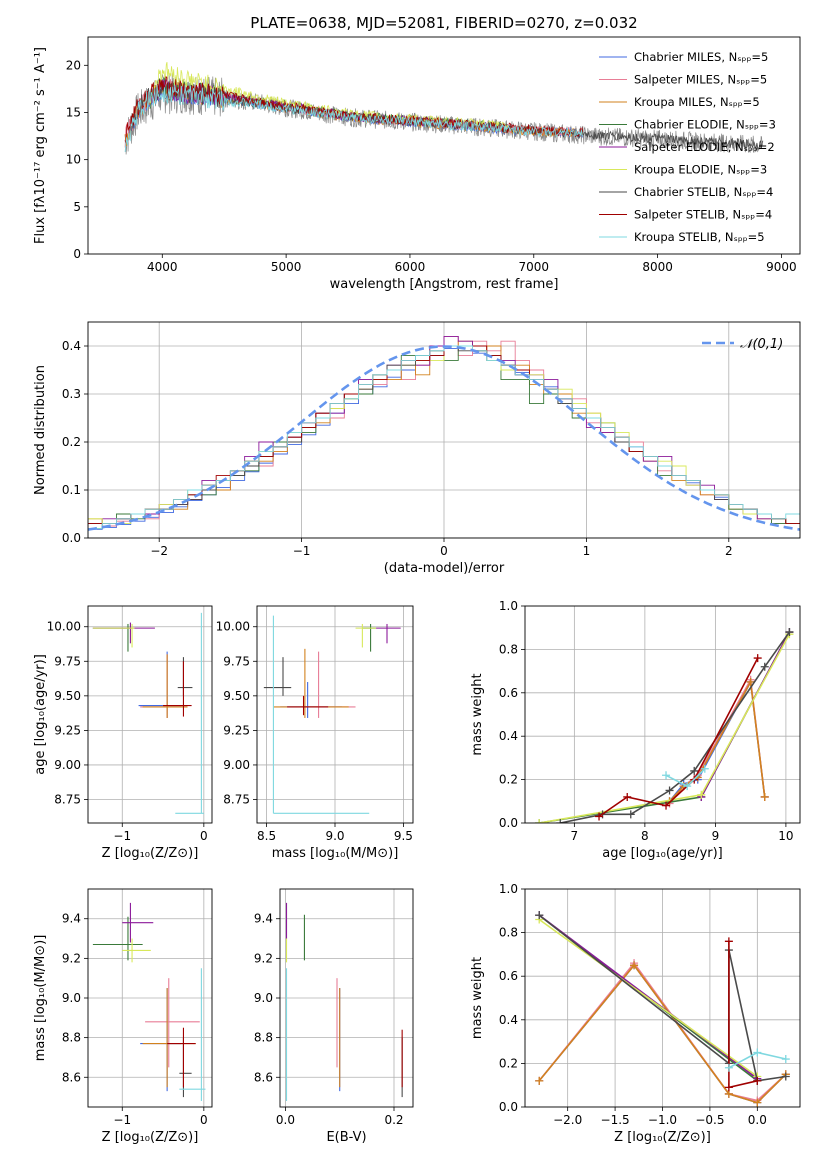  Describe the element at coordinates (410, 267) in the screenshot. I see `x-tick-label: 6000` at that location.